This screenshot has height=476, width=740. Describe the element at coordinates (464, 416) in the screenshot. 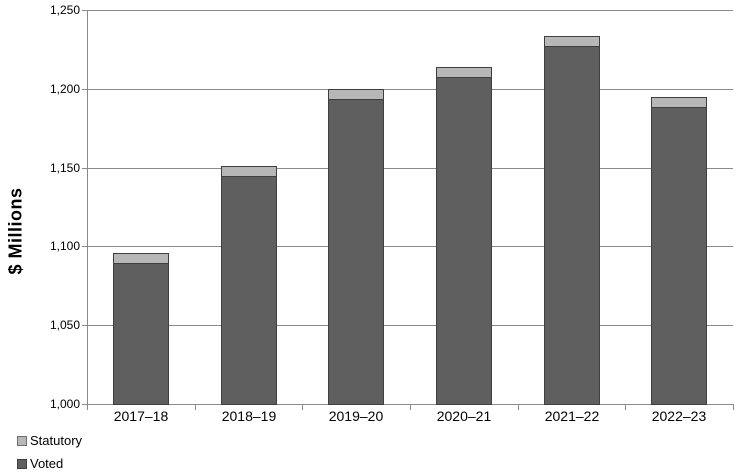

I see `x-axis-label: 2020–21` at that location.